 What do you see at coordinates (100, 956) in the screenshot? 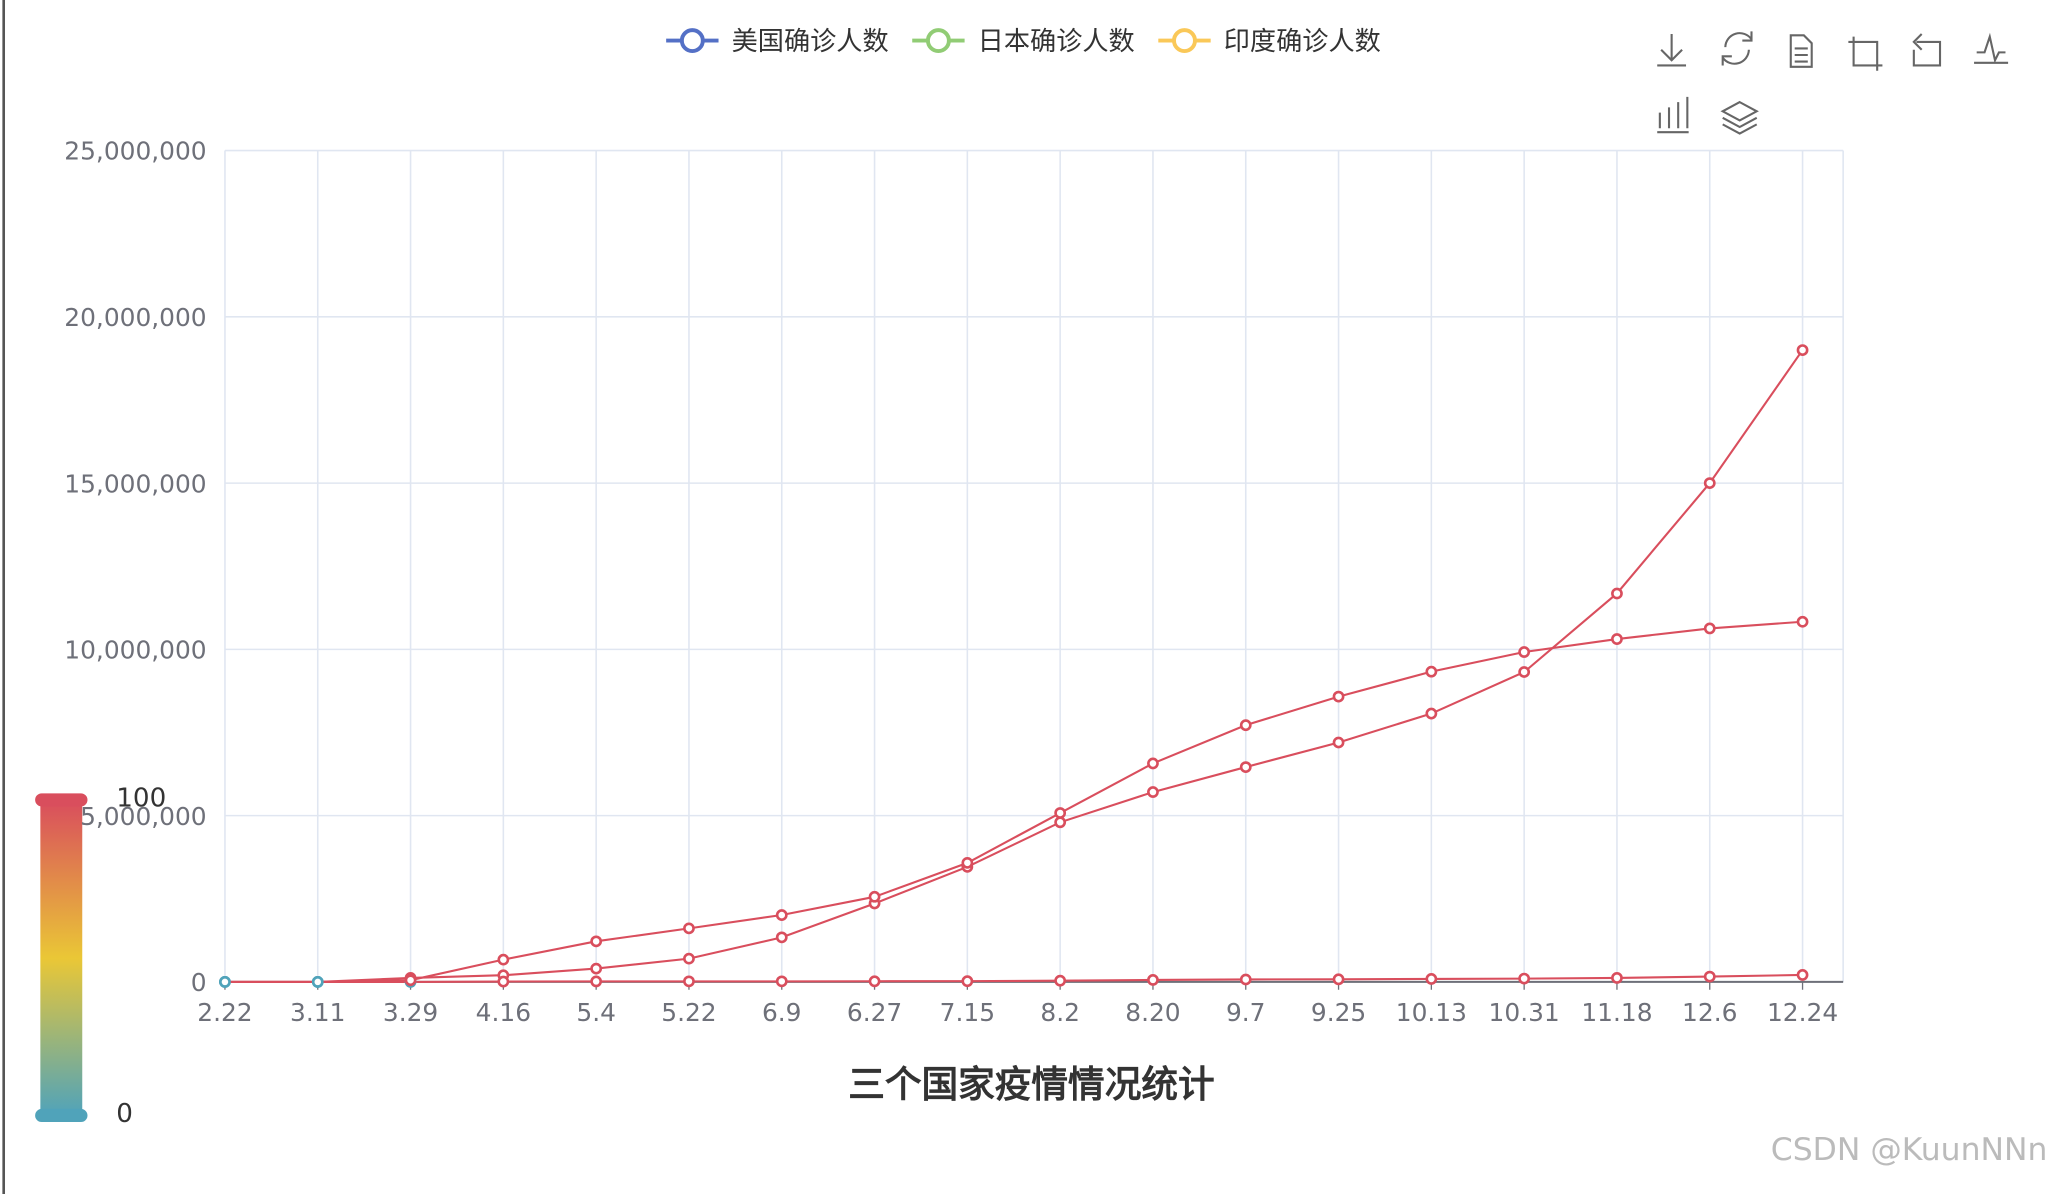
I see `visual-map: 100 0` at bounding box center [100, 956].